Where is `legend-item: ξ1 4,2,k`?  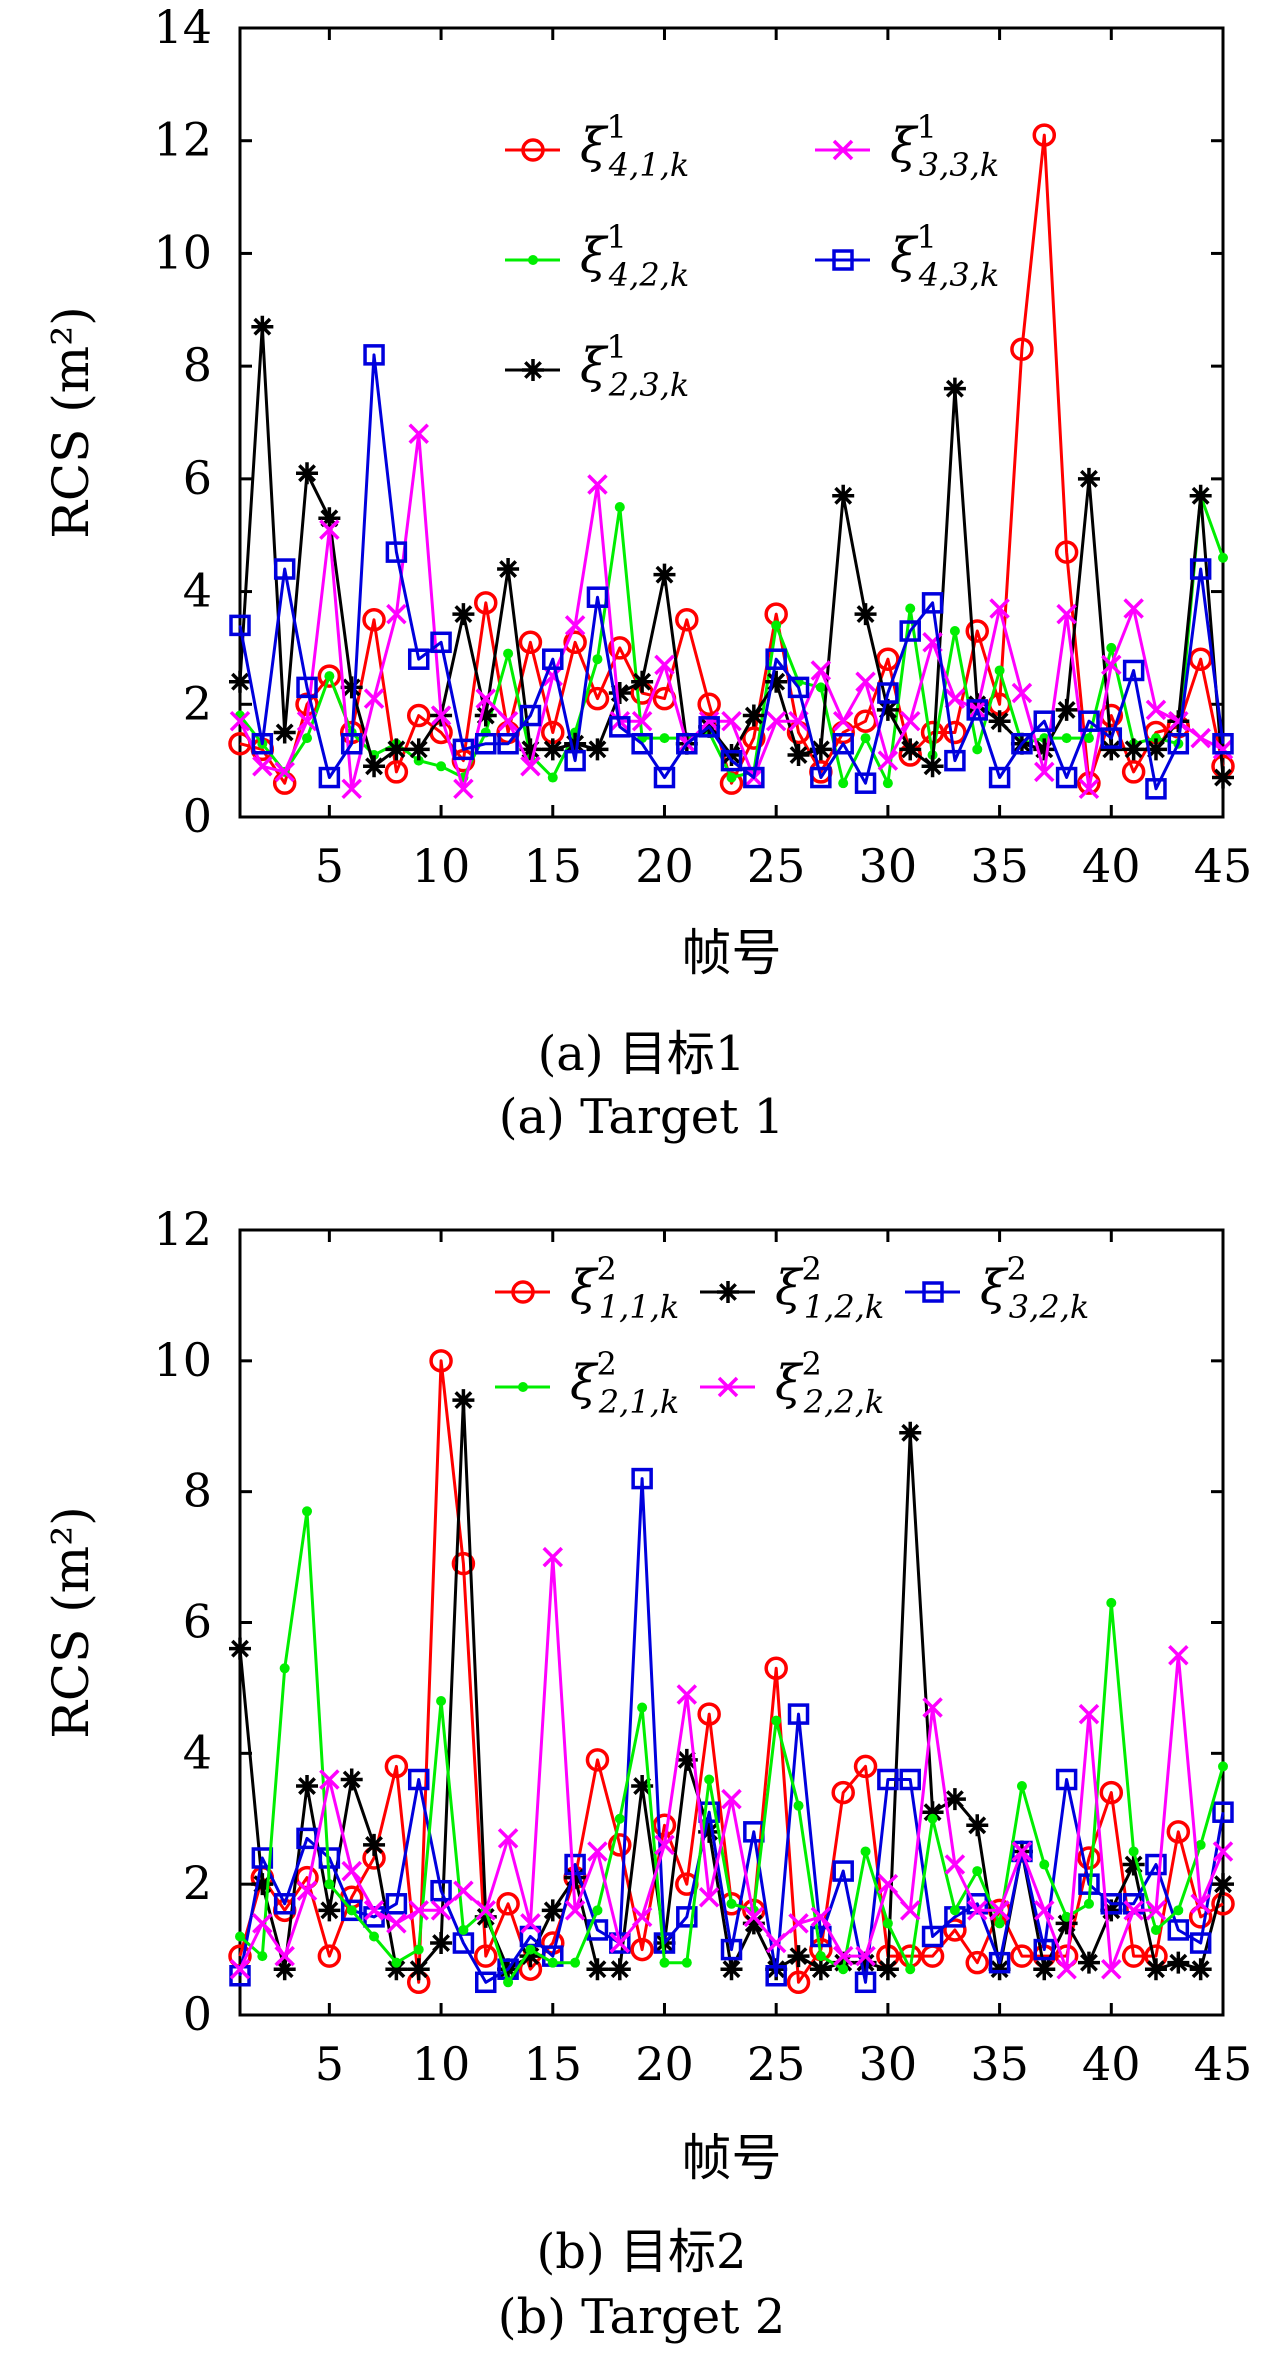
legend-item: ξ1 4,2,k is located at coordinates (597, 256).